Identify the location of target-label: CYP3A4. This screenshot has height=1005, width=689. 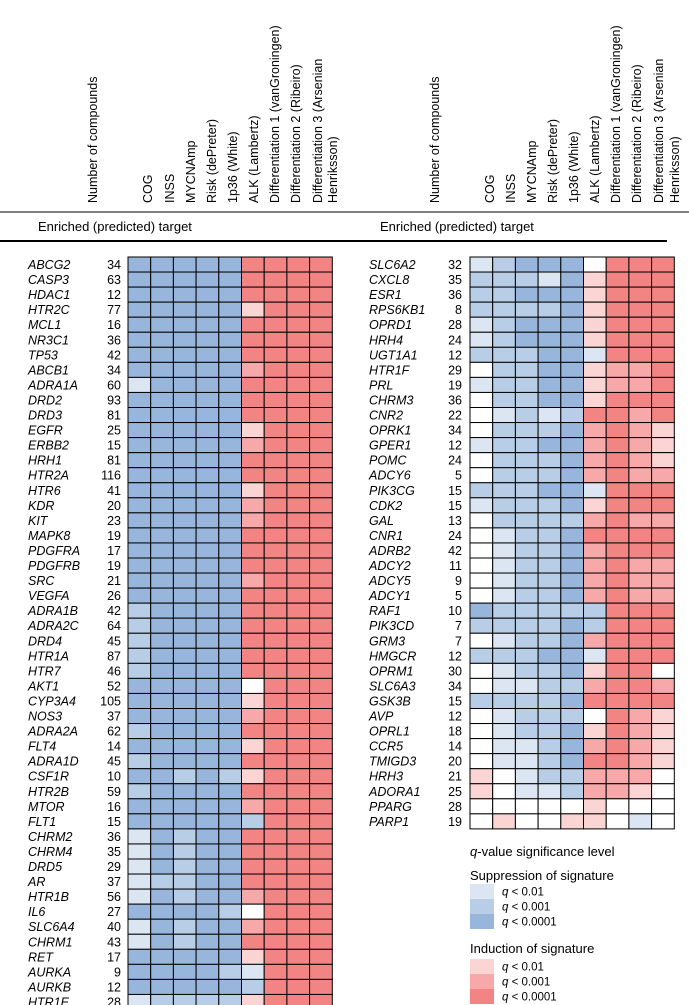
(52, 701).